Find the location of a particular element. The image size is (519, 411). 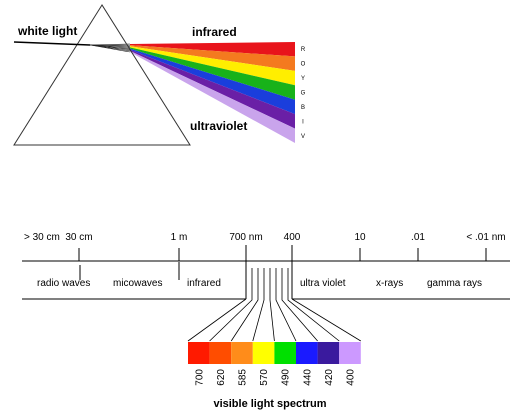

ultraviolet-label: ultraviolet is located at coordinates (218, 126).